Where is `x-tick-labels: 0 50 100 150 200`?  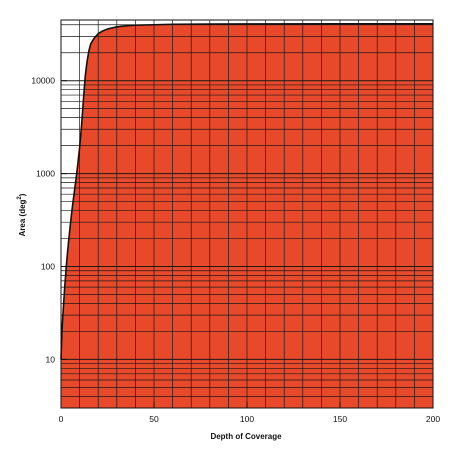
x-tick-labels: 0 50 100 150 200 is located at coordinates (250, 419).